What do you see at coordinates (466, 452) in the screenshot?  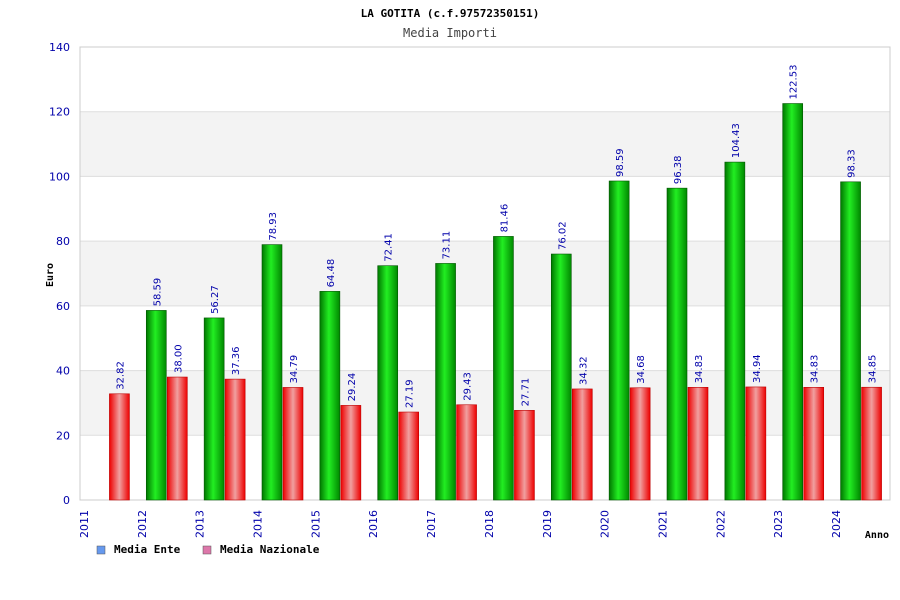 I see `bar-media-nazionale-2017` at bounding box center [466, 452].